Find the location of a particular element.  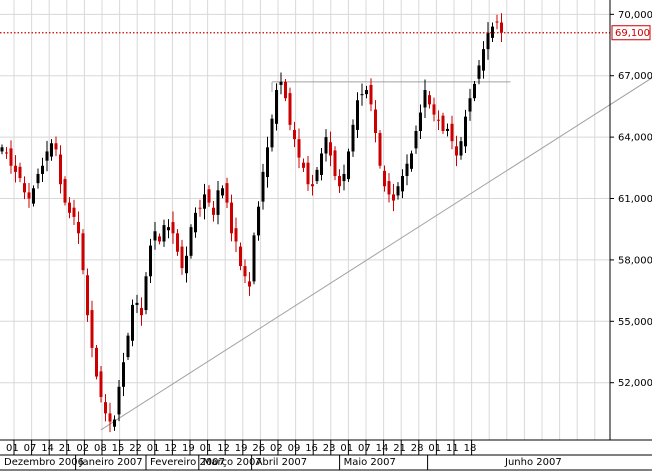

x-month-label: Maio 2007 is located at coordinates (370, 462).